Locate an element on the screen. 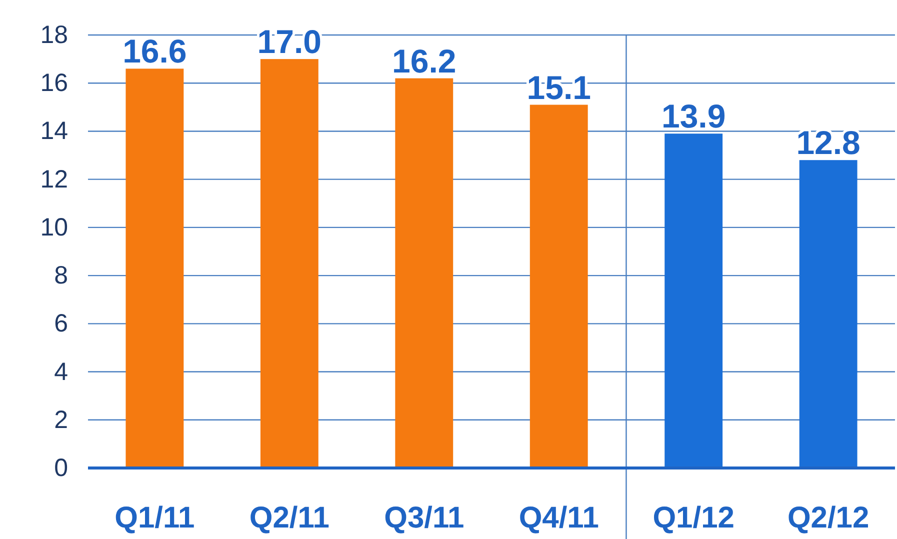  data-label: 13.9 is located at coordinates (693, 116).